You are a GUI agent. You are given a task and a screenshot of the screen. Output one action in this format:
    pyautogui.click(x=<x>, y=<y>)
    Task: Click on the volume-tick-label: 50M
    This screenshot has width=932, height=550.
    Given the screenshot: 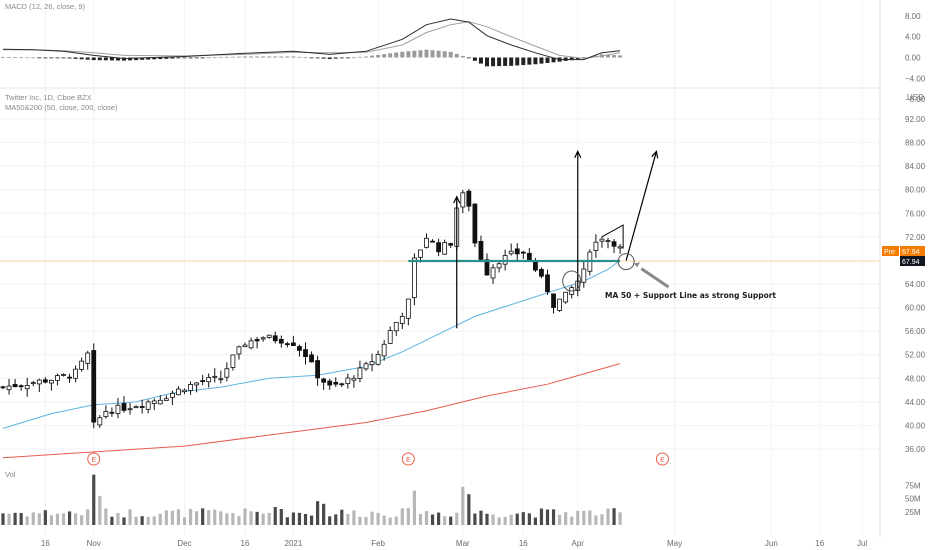 What is the action you would take?
    pyautogui.click(x=913, y=499)
    